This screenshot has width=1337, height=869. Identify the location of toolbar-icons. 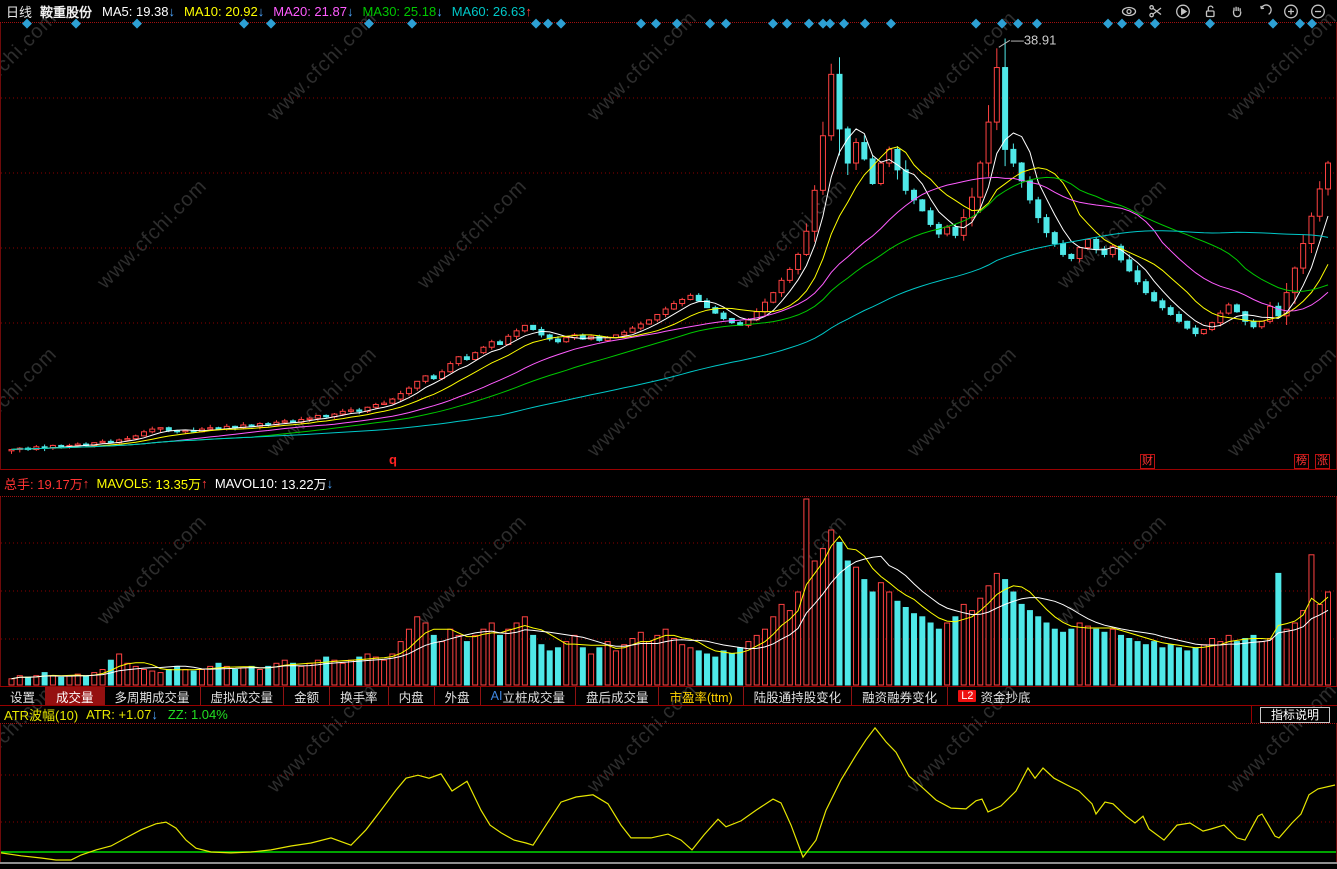
(1225, 11).